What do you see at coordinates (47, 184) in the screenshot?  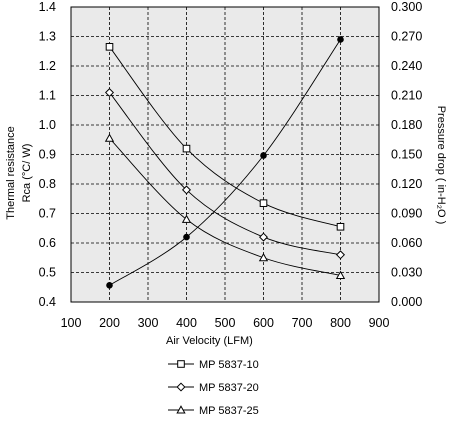 I see `y-left-tick-label: 0.8` at bounding box center [47, 184].